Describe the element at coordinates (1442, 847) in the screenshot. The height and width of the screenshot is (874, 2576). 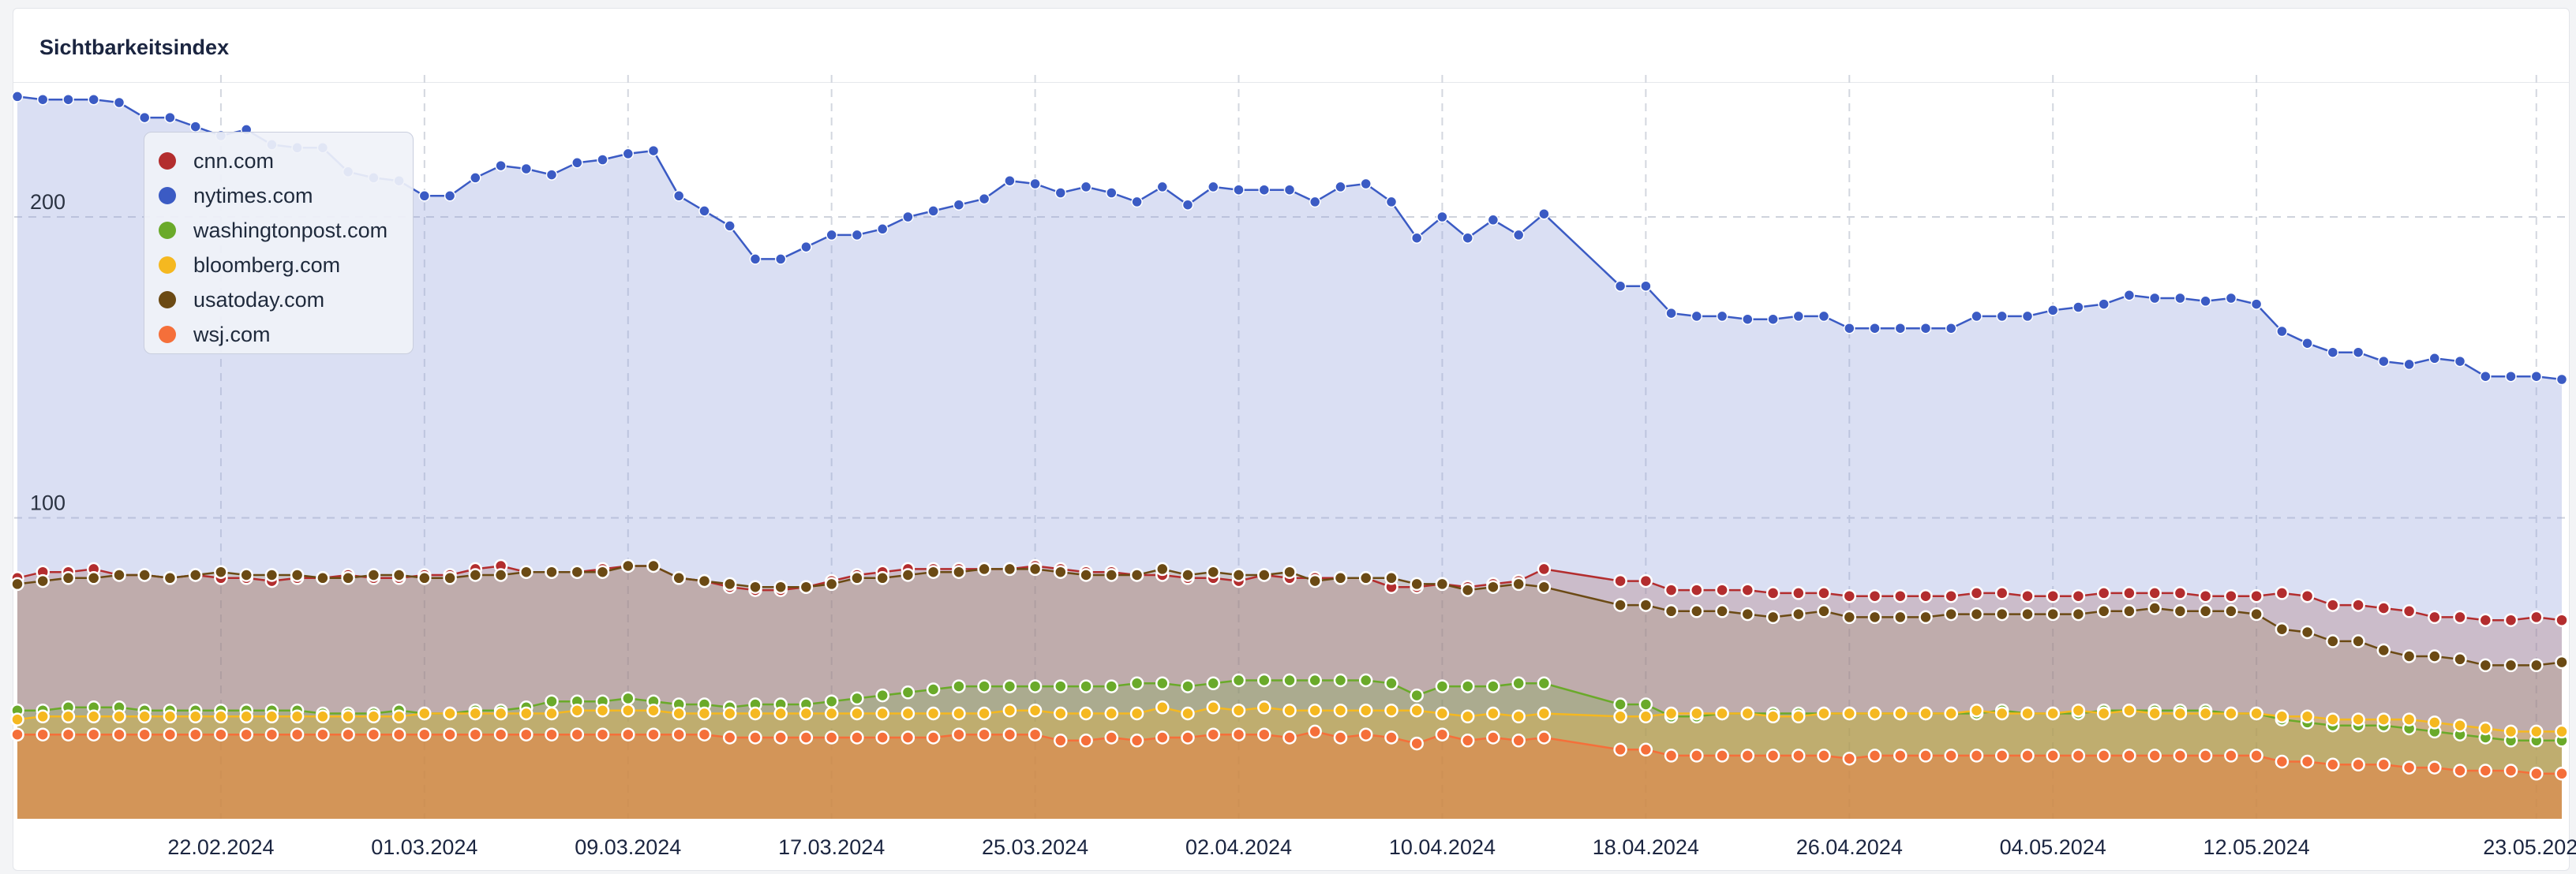
I see `x-tick-label: 10.04.2024` at that location.